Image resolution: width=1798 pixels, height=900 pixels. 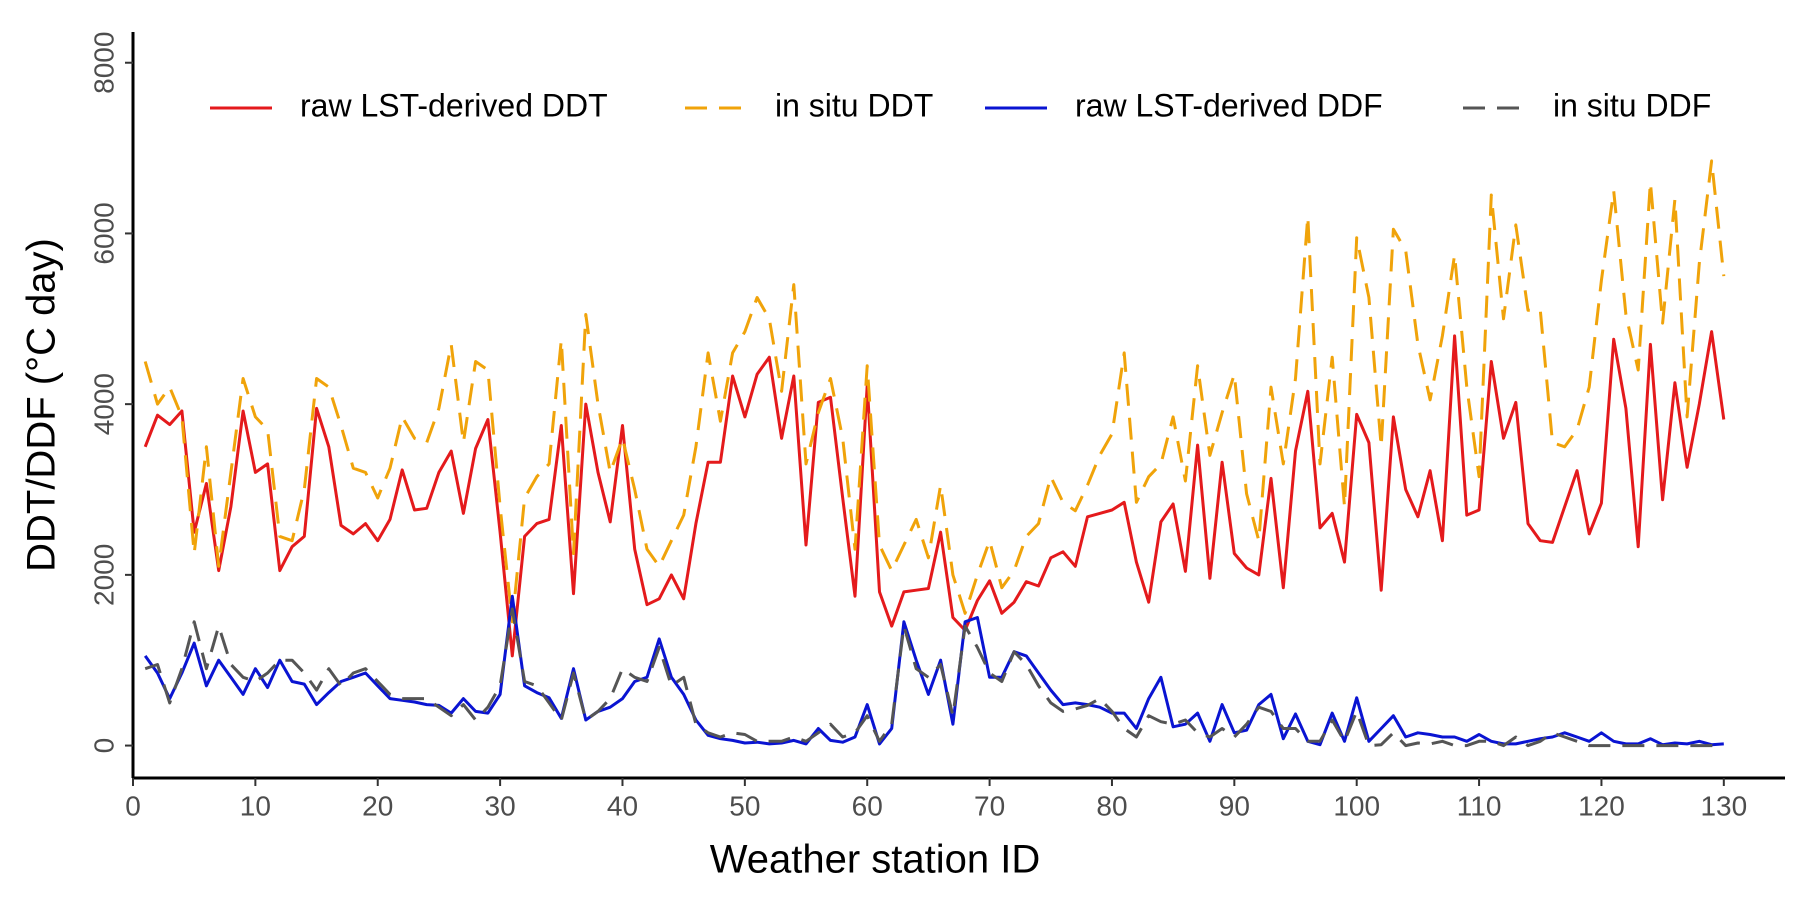 What do you see at coordinates (103, 63) in the screenshot?
I see `y-tick-label: 8000` at bounding box center [103, 63].